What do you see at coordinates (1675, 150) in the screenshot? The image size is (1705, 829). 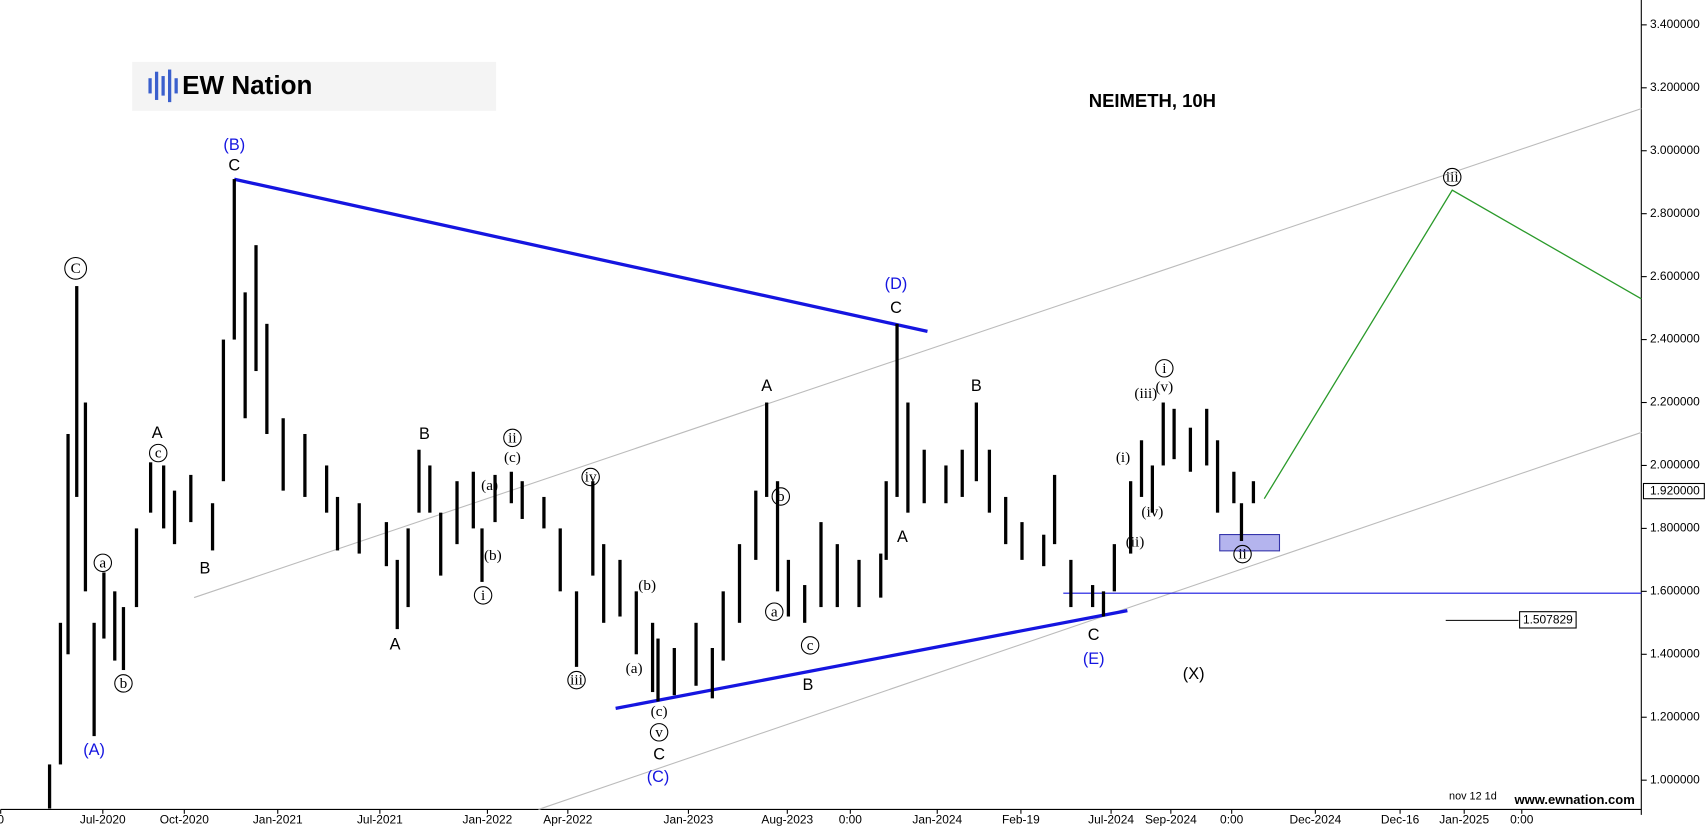 I see `y-tick-label: 3.000000` at bounding box center [1675, 150].